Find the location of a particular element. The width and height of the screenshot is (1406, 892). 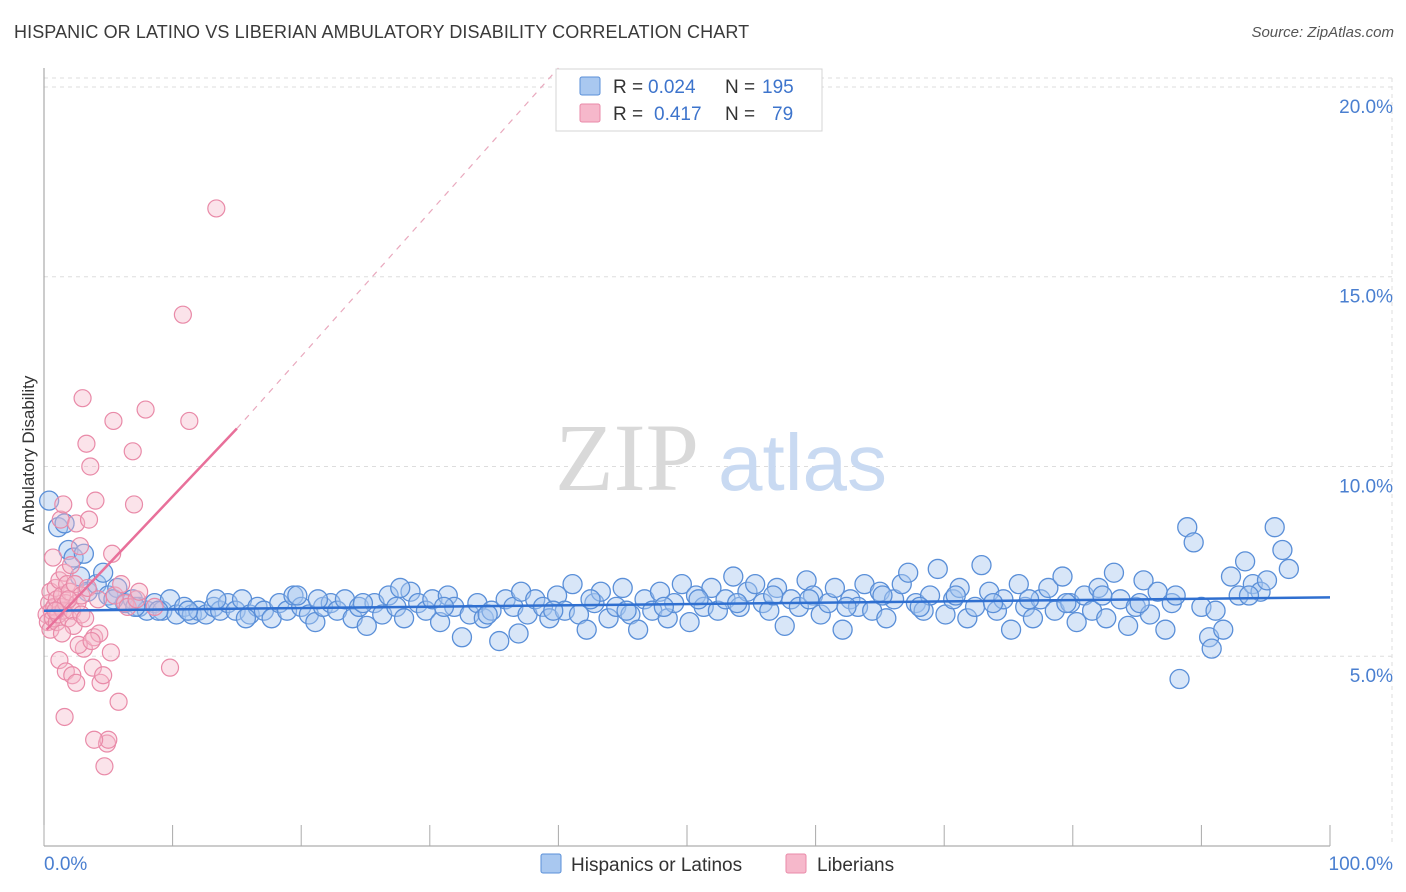

legend-n-value-pink: 79 is located at coordinates (782, 114).